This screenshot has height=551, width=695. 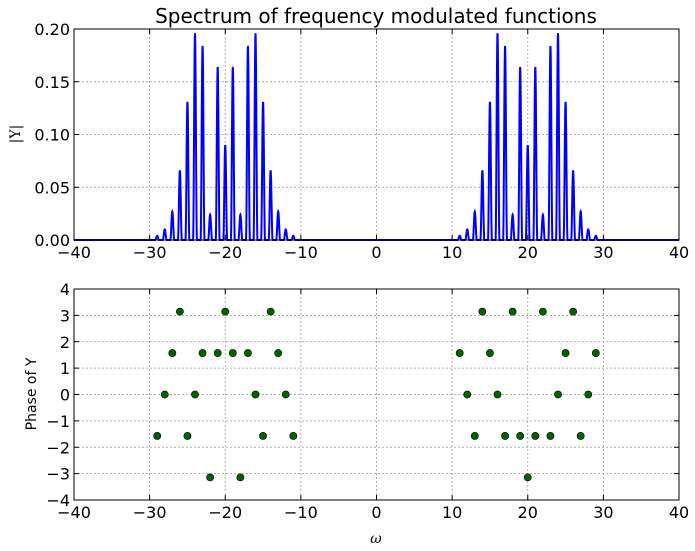 I want to click on top-y-tick-label: 0.10, so click(x=52, y=135).